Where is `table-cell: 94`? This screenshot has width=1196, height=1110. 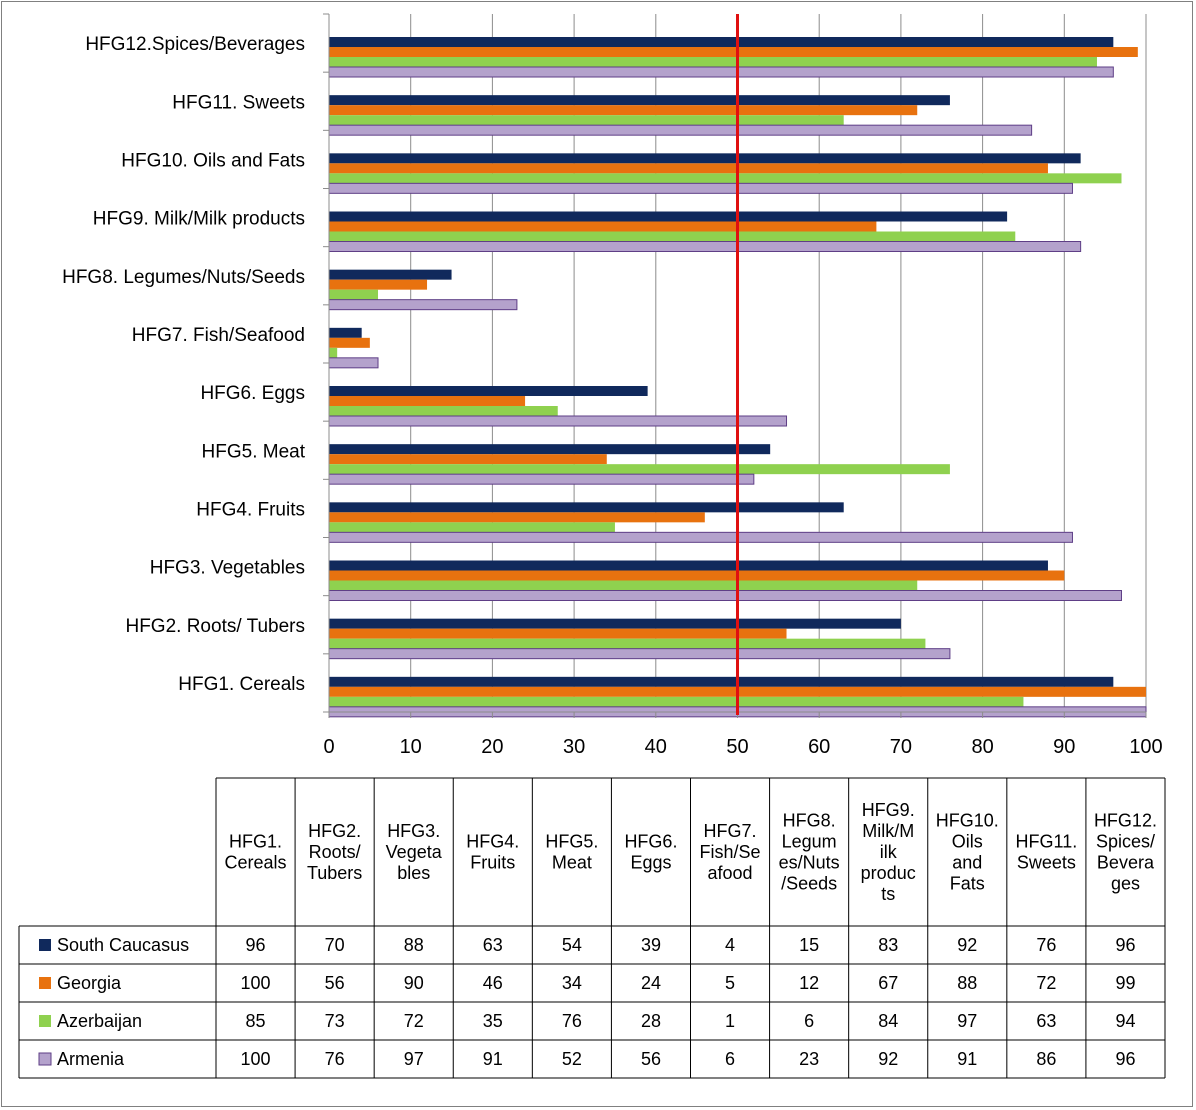 table-cell: 94 is located at coordinates (1125, 1021).